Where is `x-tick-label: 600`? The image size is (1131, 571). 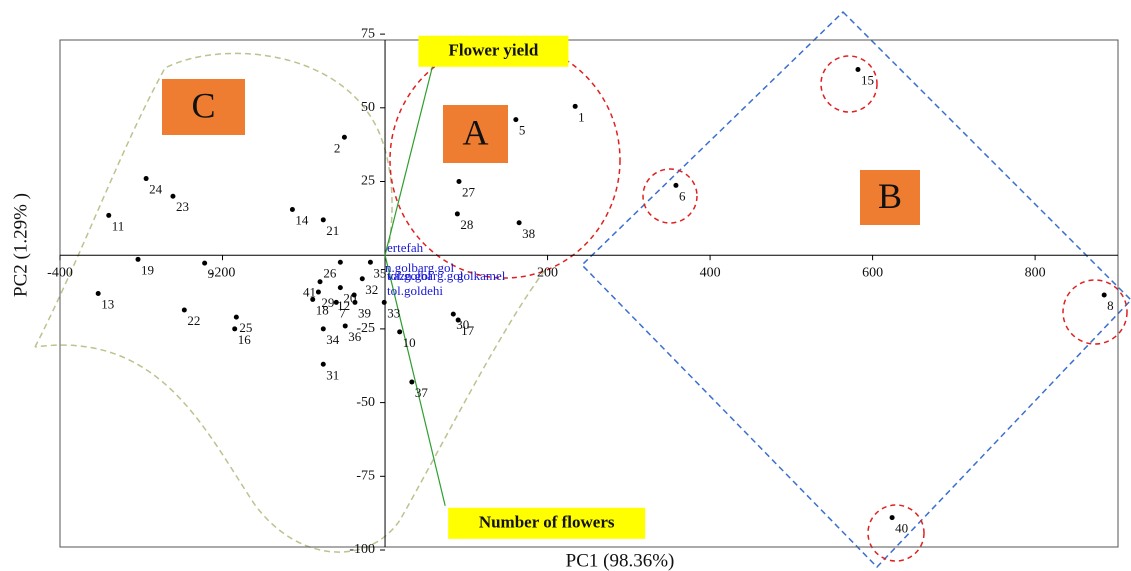
x-tick-label: 600 is located at coordinates (872, 272).